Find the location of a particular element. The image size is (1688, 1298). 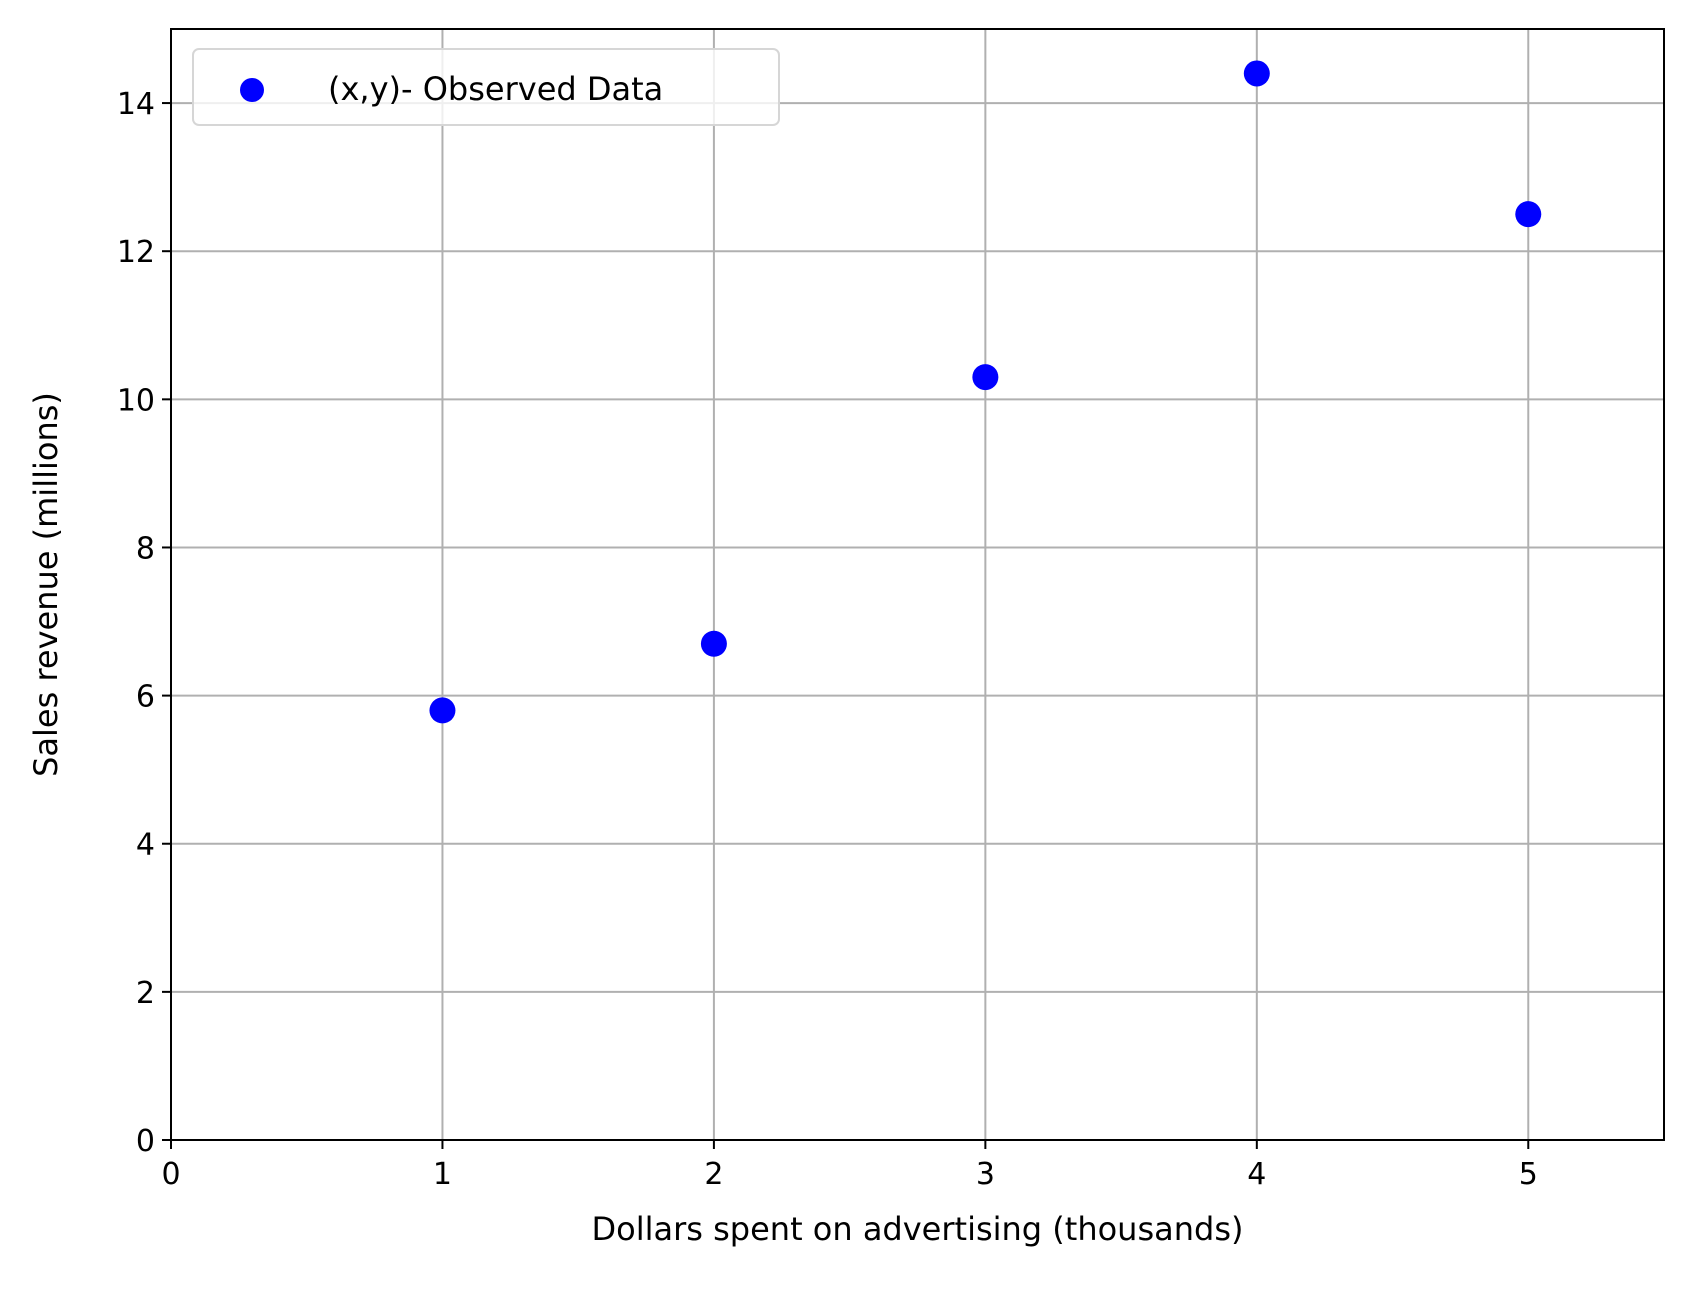

x-tick-label: 0 is located at coordinates (170, 1174).